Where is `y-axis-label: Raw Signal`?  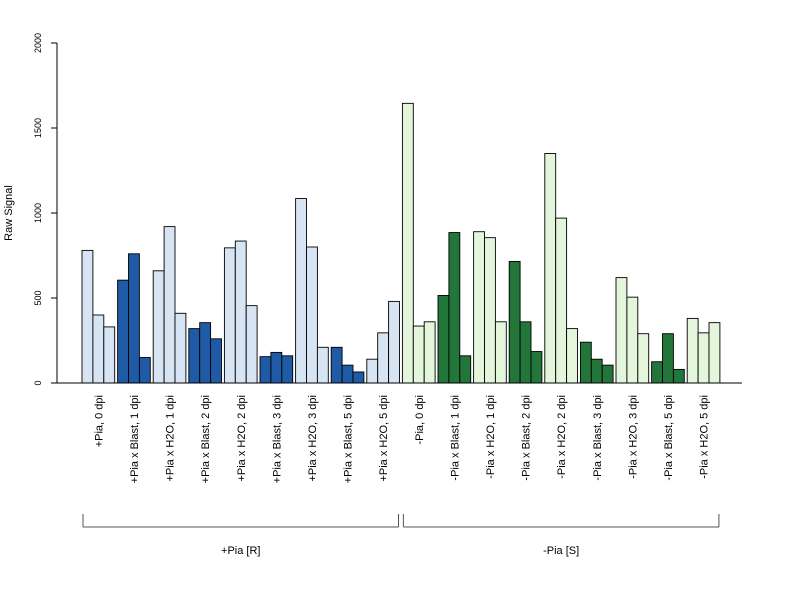 y-axis-label: Raw Signal is located at coordinates (9, 213).